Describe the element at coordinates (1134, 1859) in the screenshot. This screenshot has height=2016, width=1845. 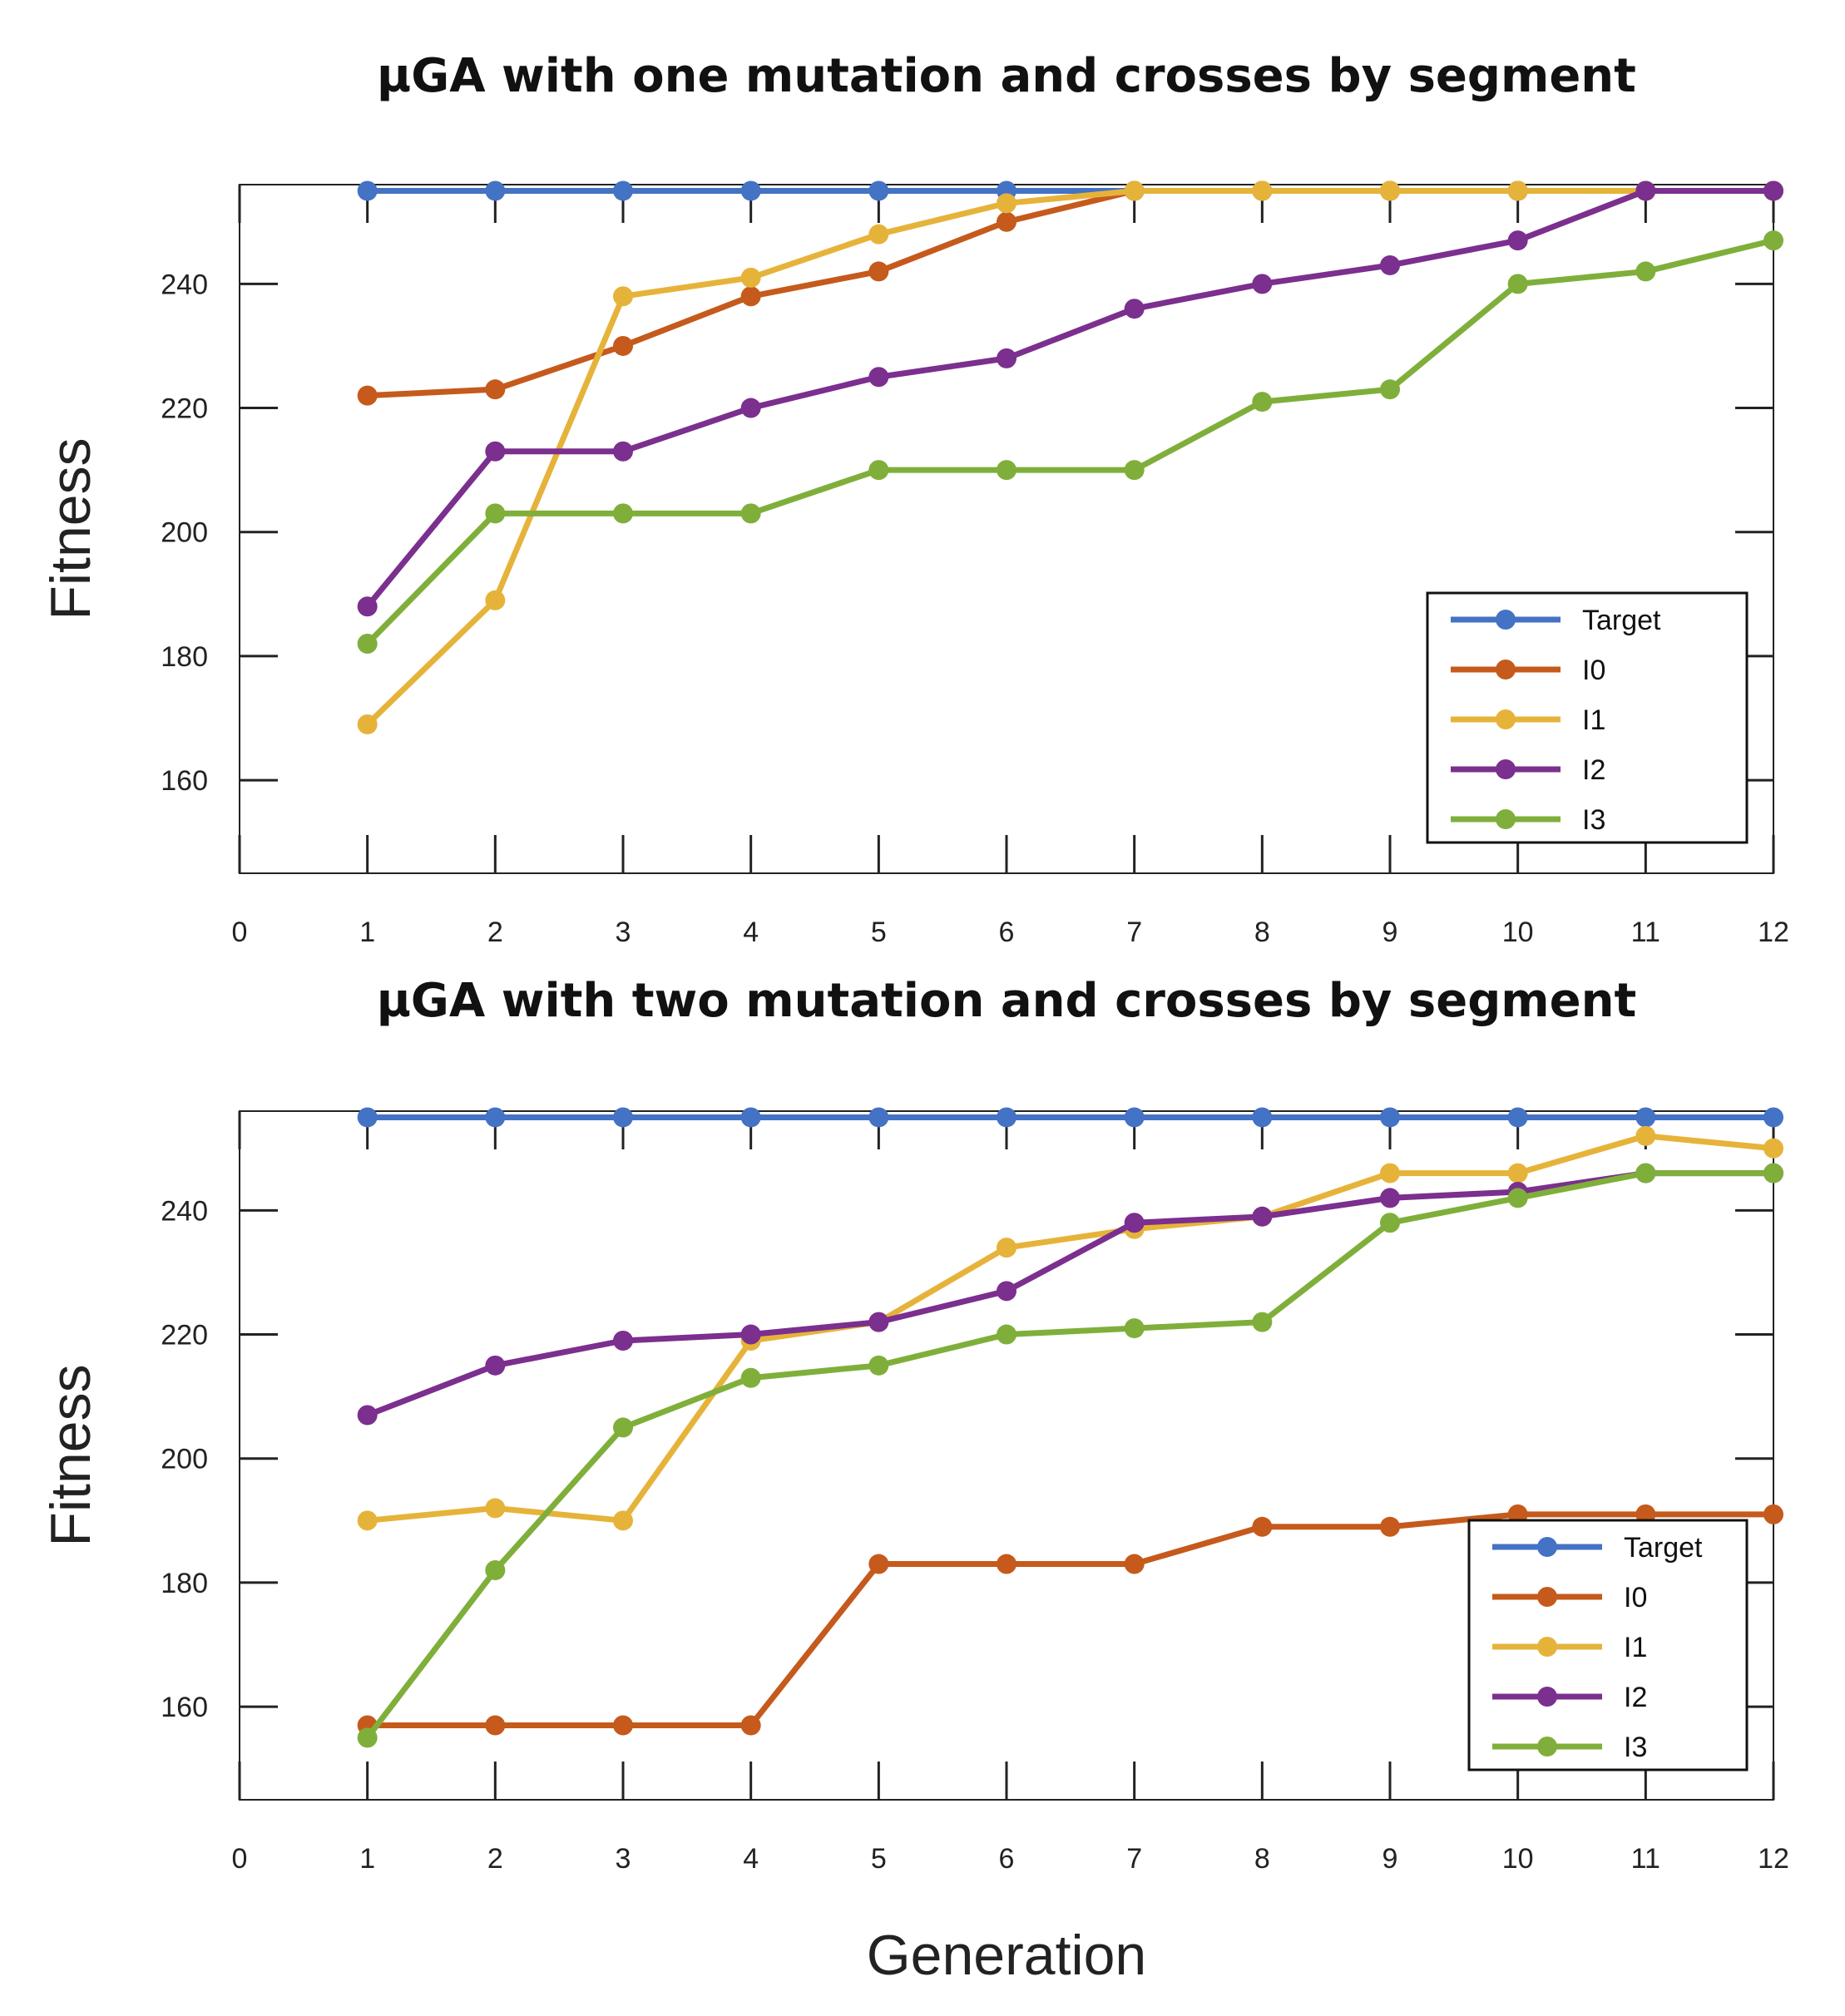
I see `x-tick-label: 7` at that location.